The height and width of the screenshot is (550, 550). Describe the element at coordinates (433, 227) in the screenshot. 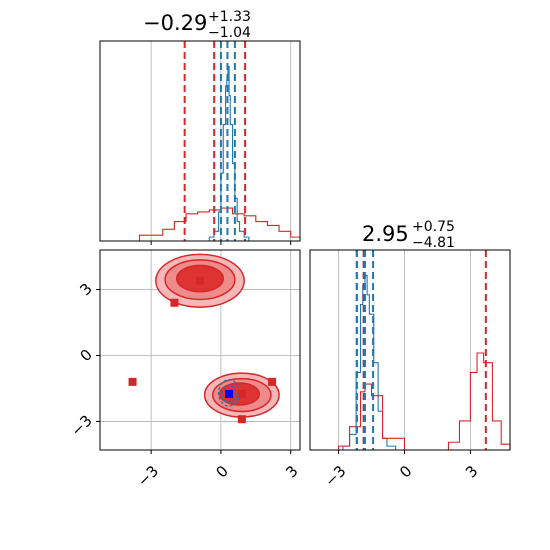

I see `bottom-right-title-plus: +0.75` at that location.